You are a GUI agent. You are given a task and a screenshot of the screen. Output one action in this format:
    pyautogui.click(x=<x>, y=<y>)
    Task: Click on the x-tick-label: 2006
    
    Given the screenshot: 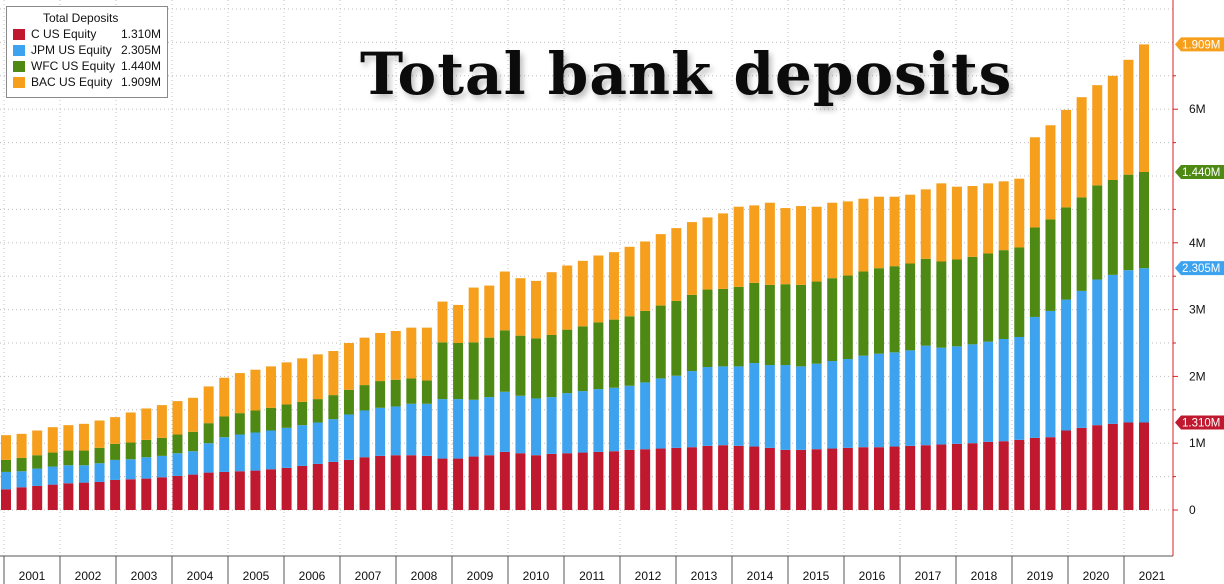 What is the action you would take?
    pyautogui.click(x=312, y=576)
    